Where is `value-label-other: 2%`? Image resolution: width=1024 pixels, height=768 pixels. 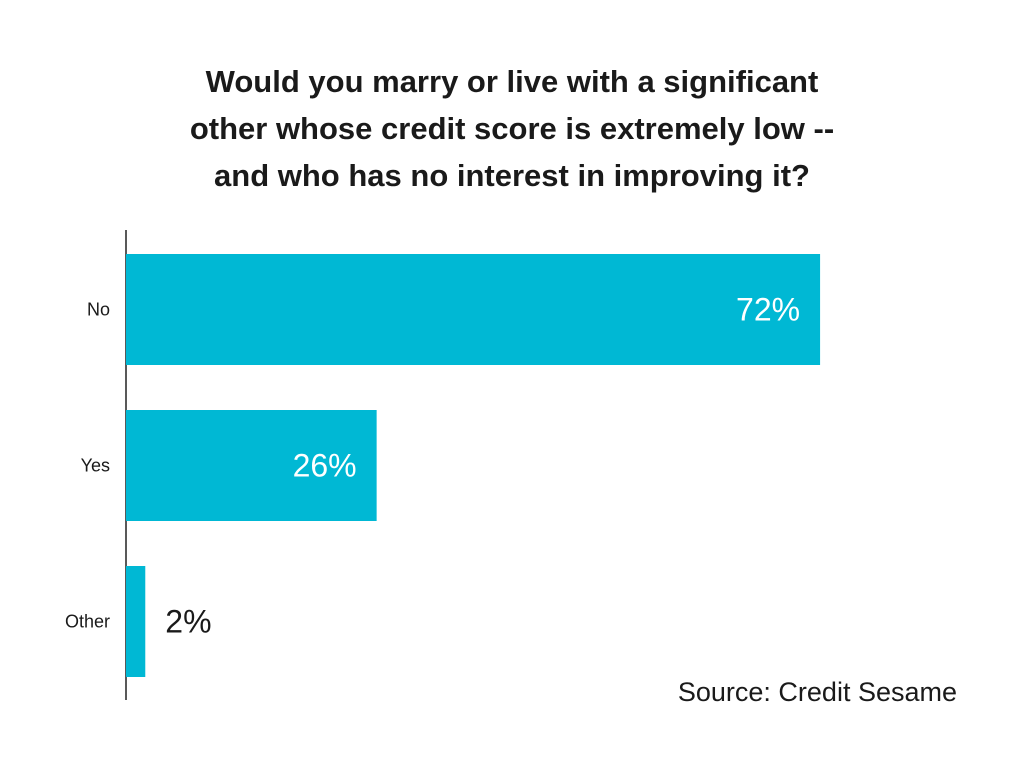 value-label-other: 2% is located at coordinates (188, 622).